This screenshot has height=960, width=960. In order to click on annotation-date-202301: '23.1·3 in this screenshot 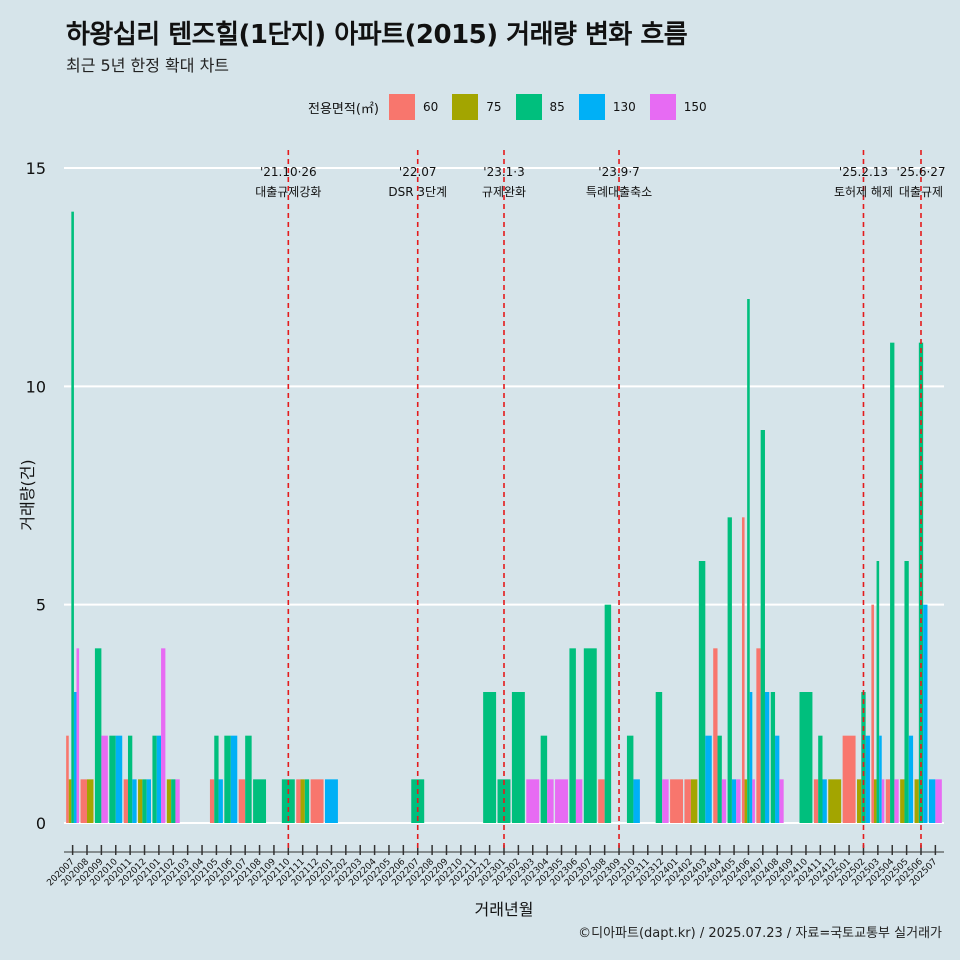, I will do `click(503, 172)`.